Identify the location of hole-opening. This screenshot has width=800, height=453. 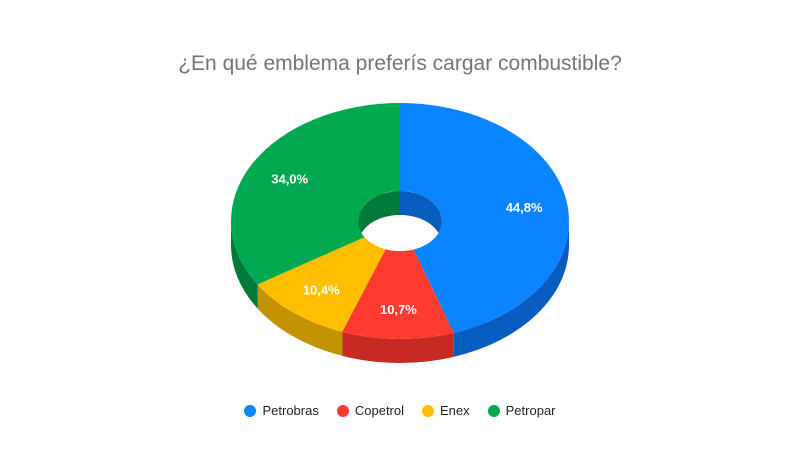
(400, 233).